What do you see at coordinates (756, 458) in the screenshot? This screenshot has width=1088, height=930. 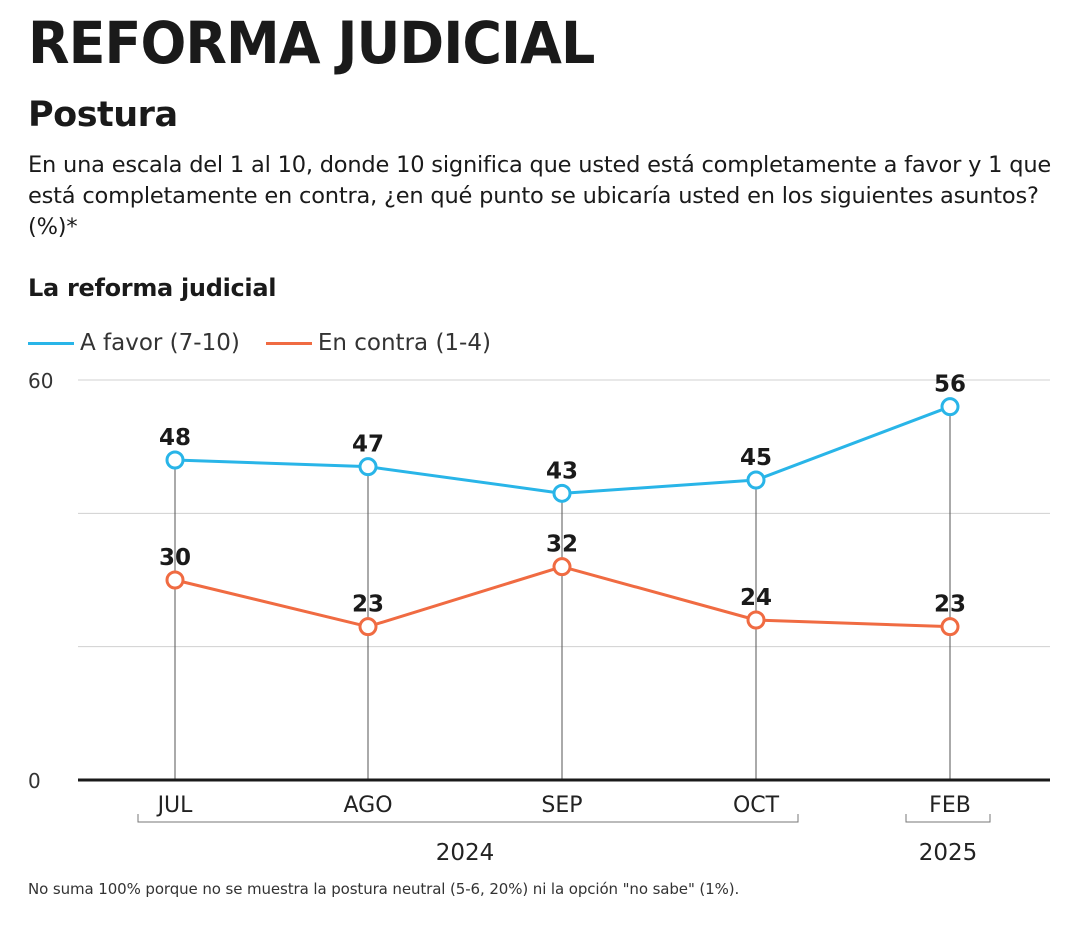 I see `data-label-favor: 45` at bounding box center [756, 458].